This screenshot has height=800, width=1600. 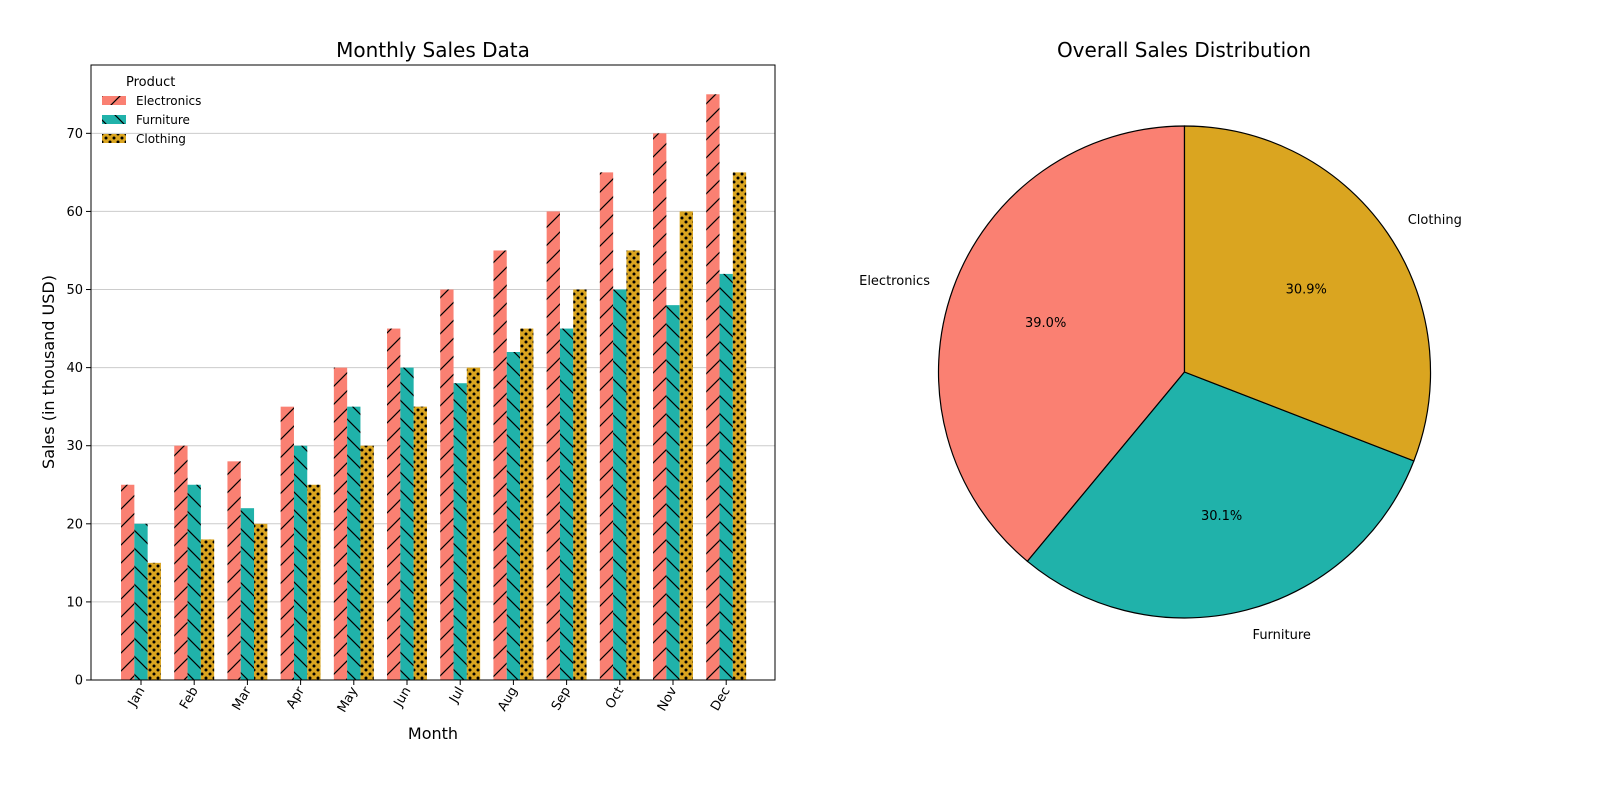 What do you see at coordinates (74, 290) in the screenshot?
I see `y-tick-label: 50` at bounding box center [74, 290].